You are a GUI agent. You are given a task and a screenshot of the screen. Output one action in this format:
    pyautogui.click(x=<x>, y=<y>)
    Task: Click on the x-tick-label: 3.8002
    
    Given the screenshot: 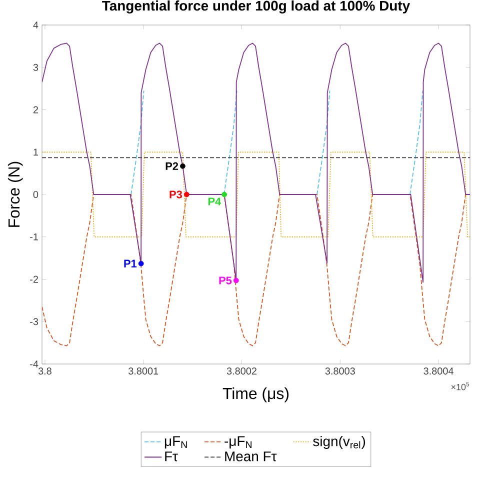 What is the action you would take?
    pyautogui.click(x=241, y=371)
    